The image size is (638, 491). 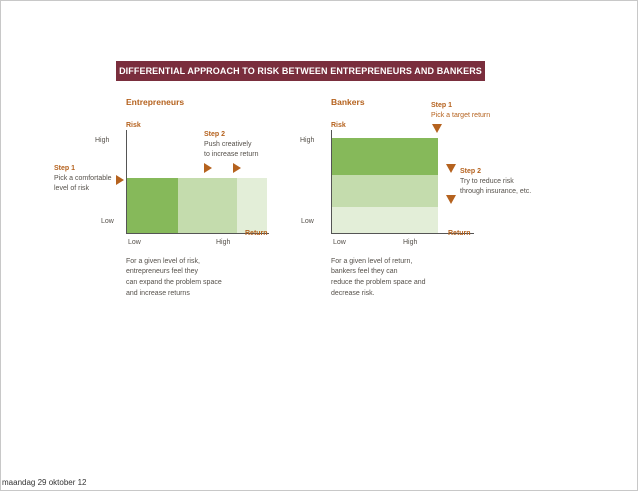 I want to click on entrepreneurs-caption-line1: For a given level of risk,, so click(x=163, y=261).